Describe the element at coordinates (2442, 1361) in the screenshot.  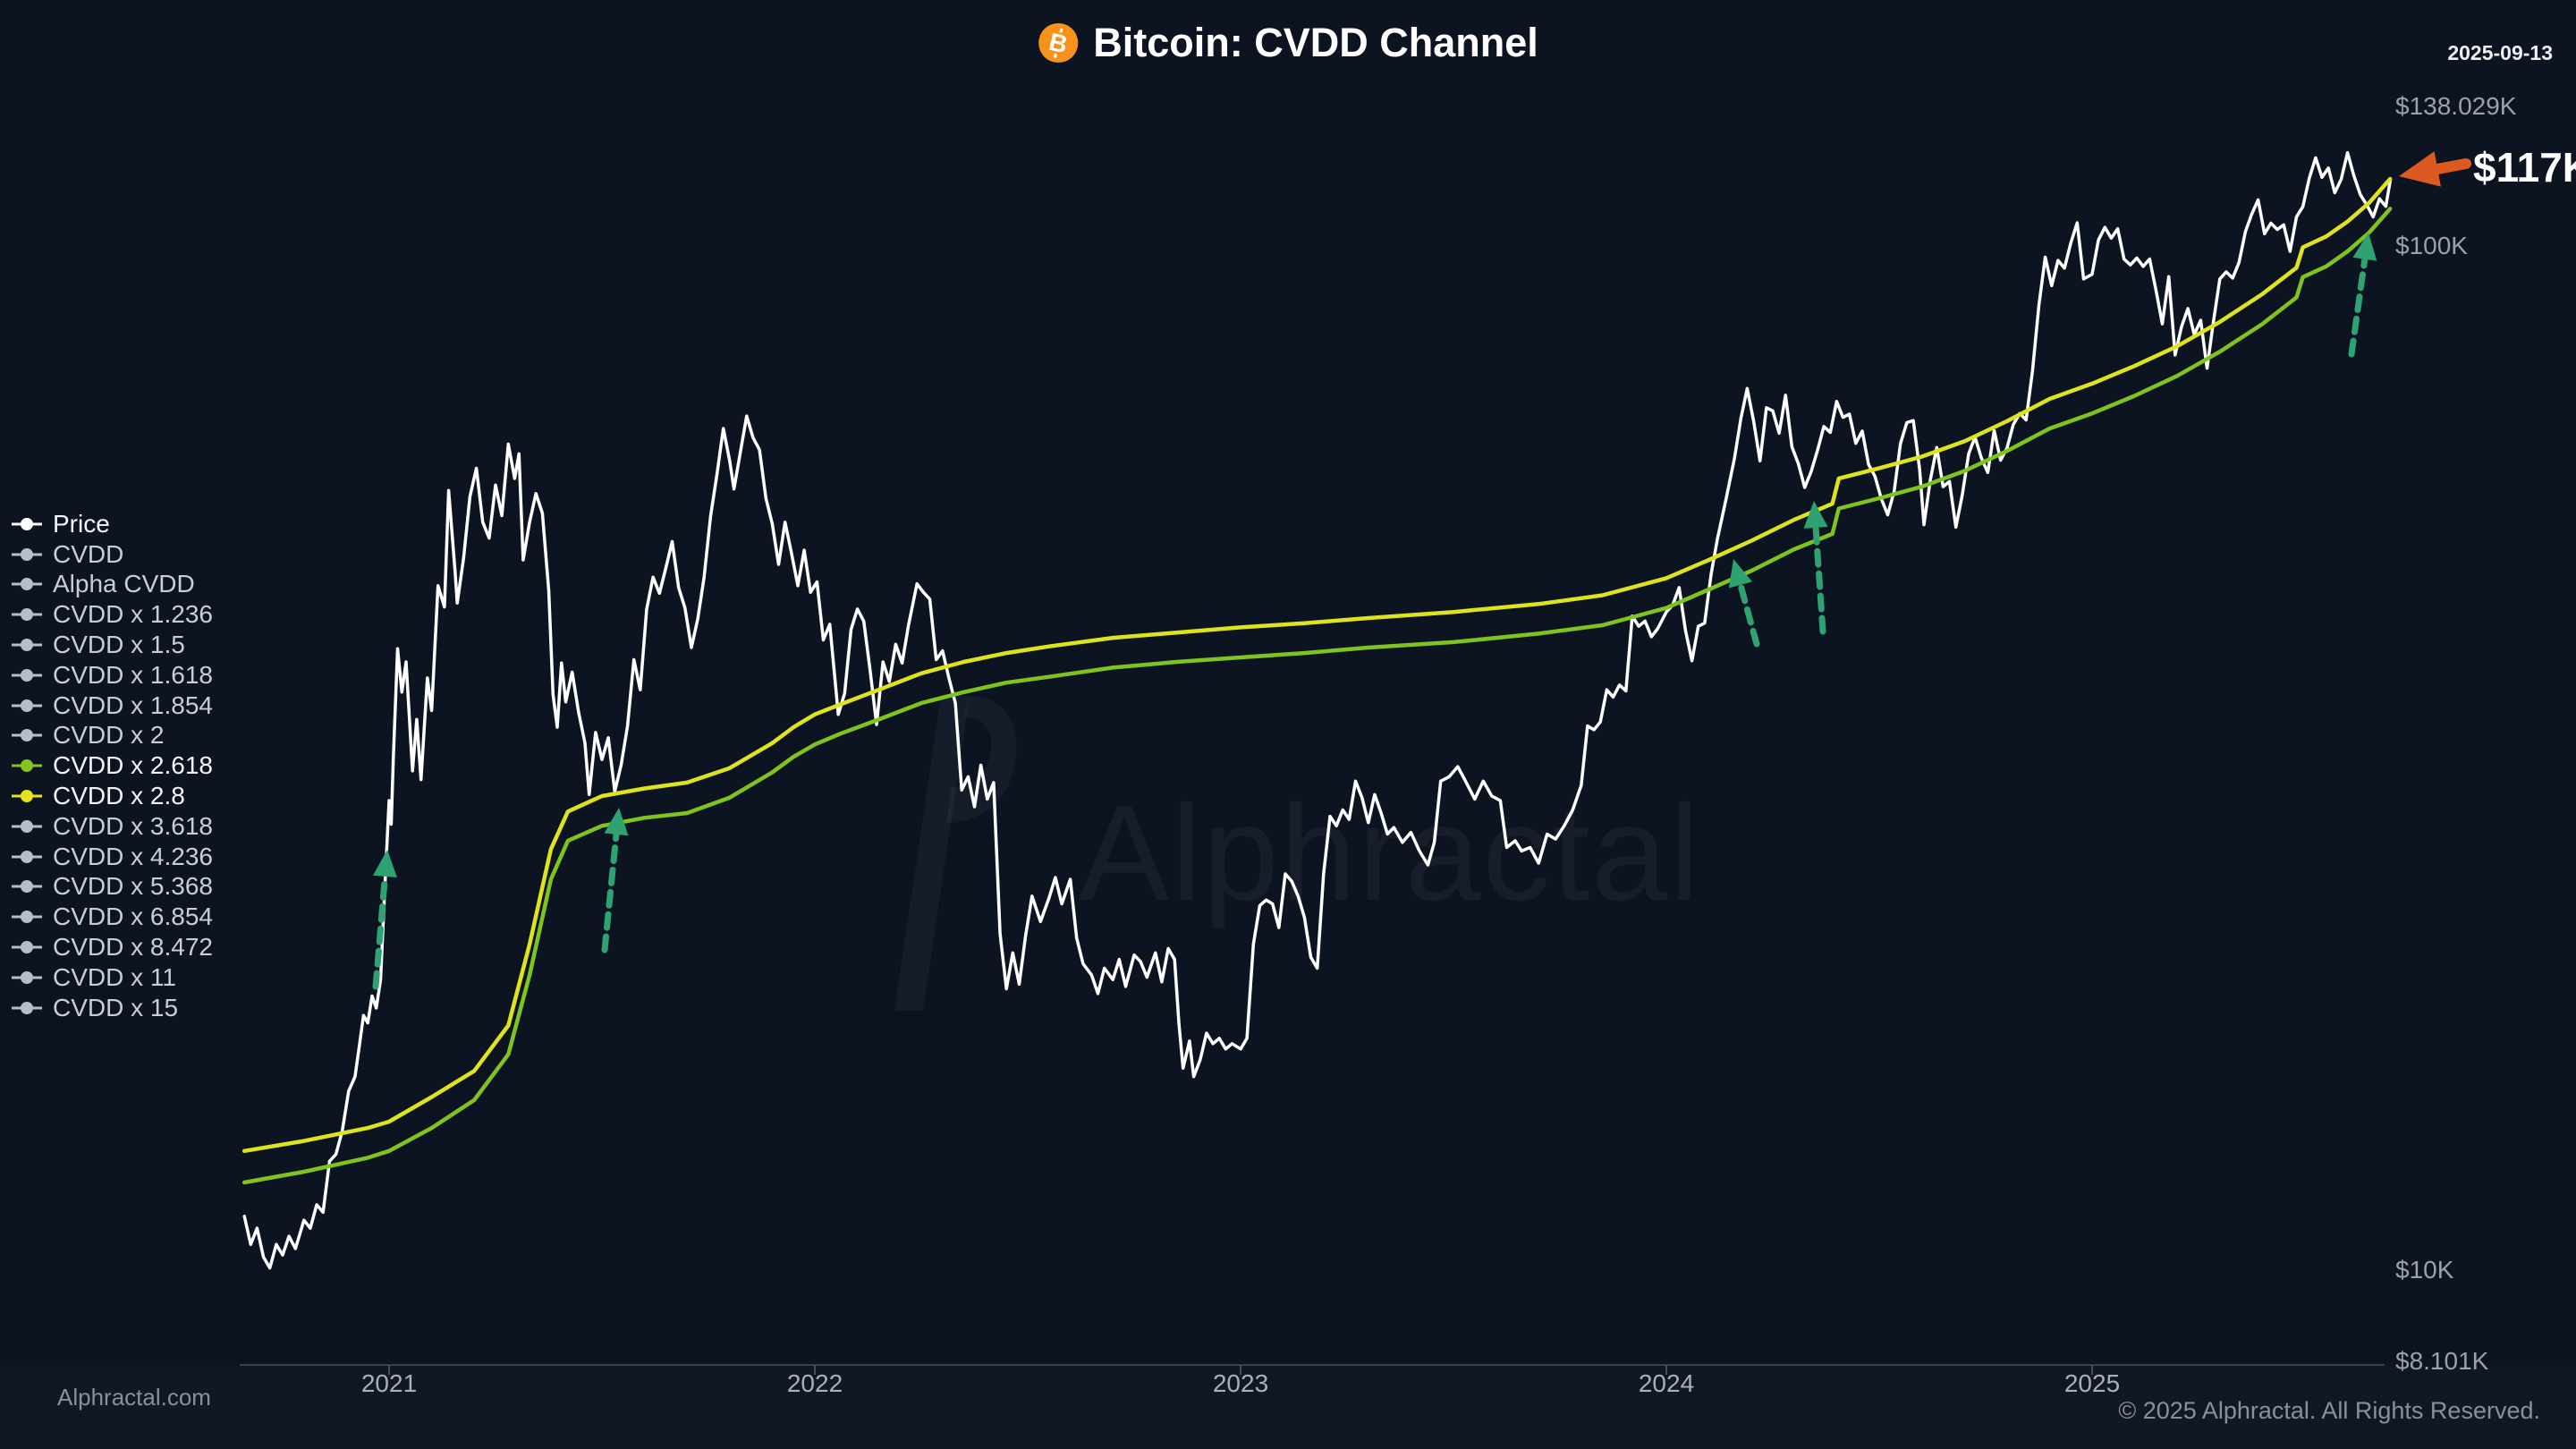
I see `y-axis-label-8.101k: $8.101K` at that location.